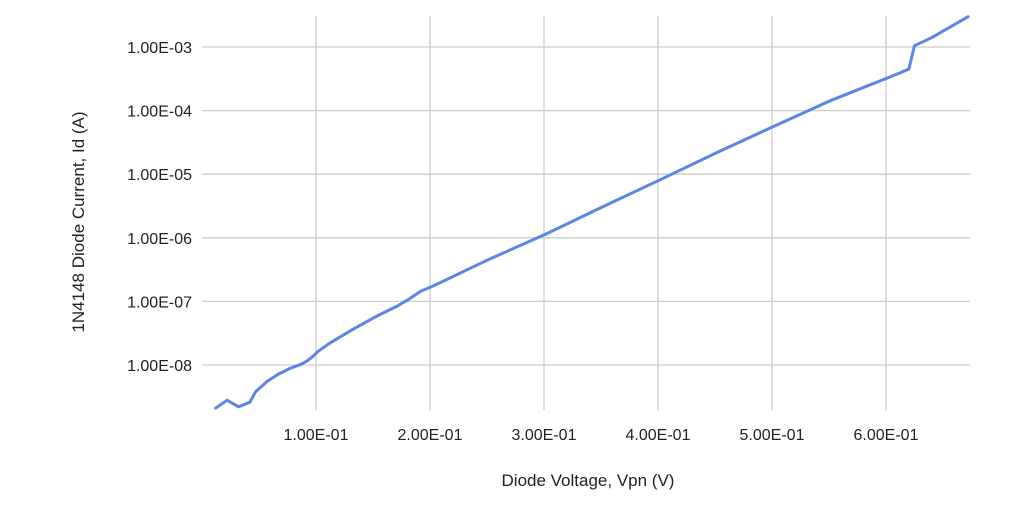 The width and height of the screenshot is (1012, 510). I want to click on x-tick-label: 1.00E-01, so click(316, 435).